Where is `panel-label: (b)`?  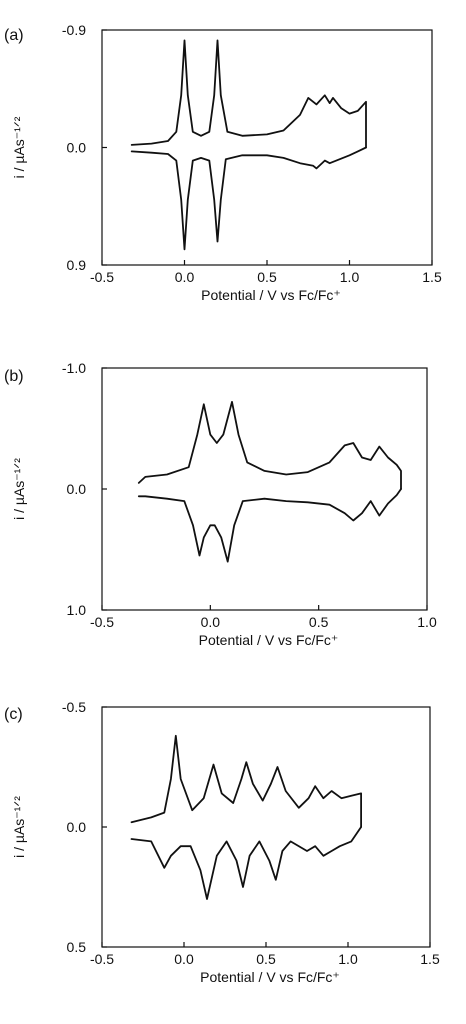 panel-label: (b) is located at coordinates (14, 376).